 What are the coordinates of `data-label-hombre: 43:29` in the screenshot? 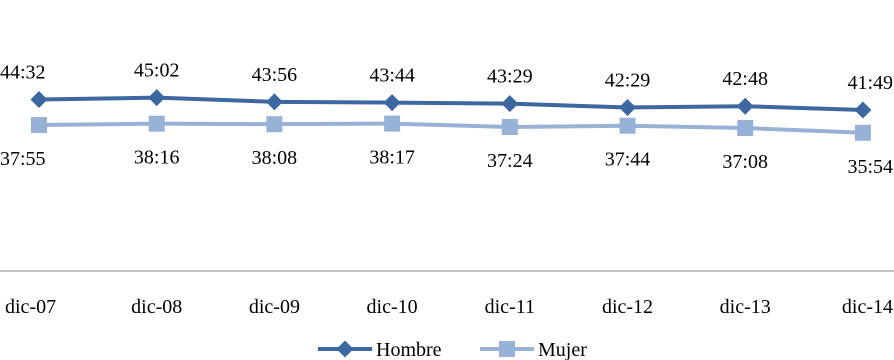 It's located at (510, 77).